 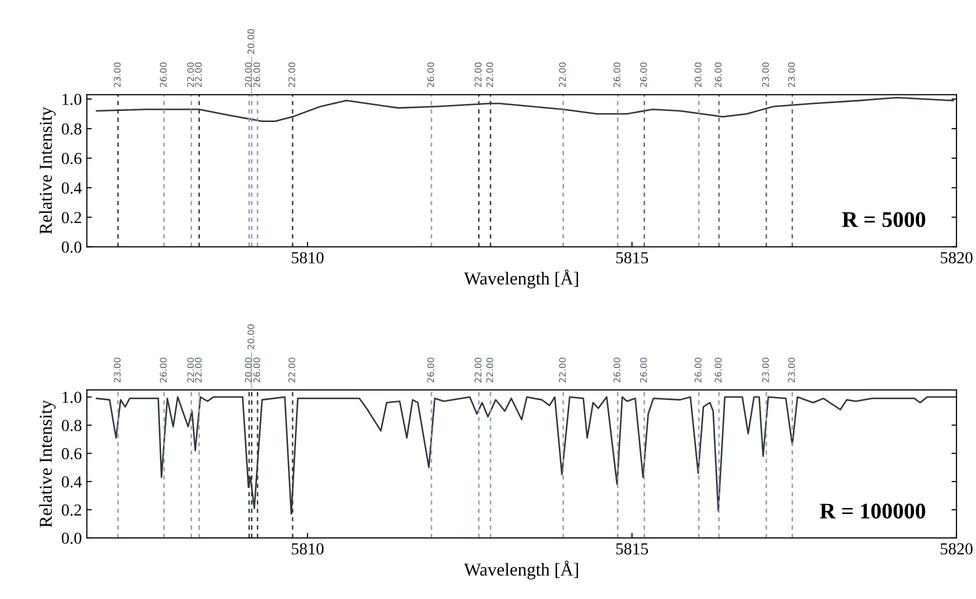 I want to click on annotation: R = 5000, so click(x=884, y=220).